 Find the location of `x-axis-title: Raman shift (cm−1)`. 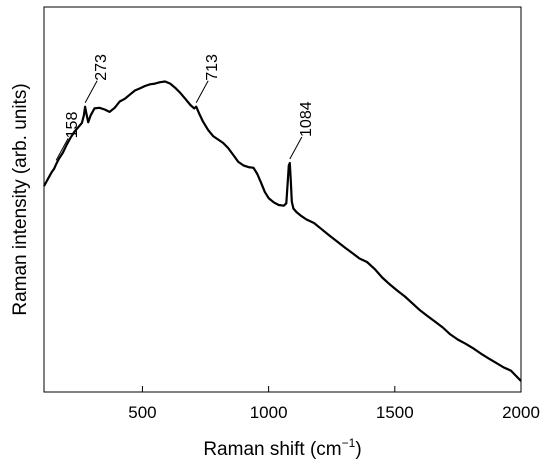

x-axis-title: Raman shift (cm−1) is located at coordinates (282, 448).